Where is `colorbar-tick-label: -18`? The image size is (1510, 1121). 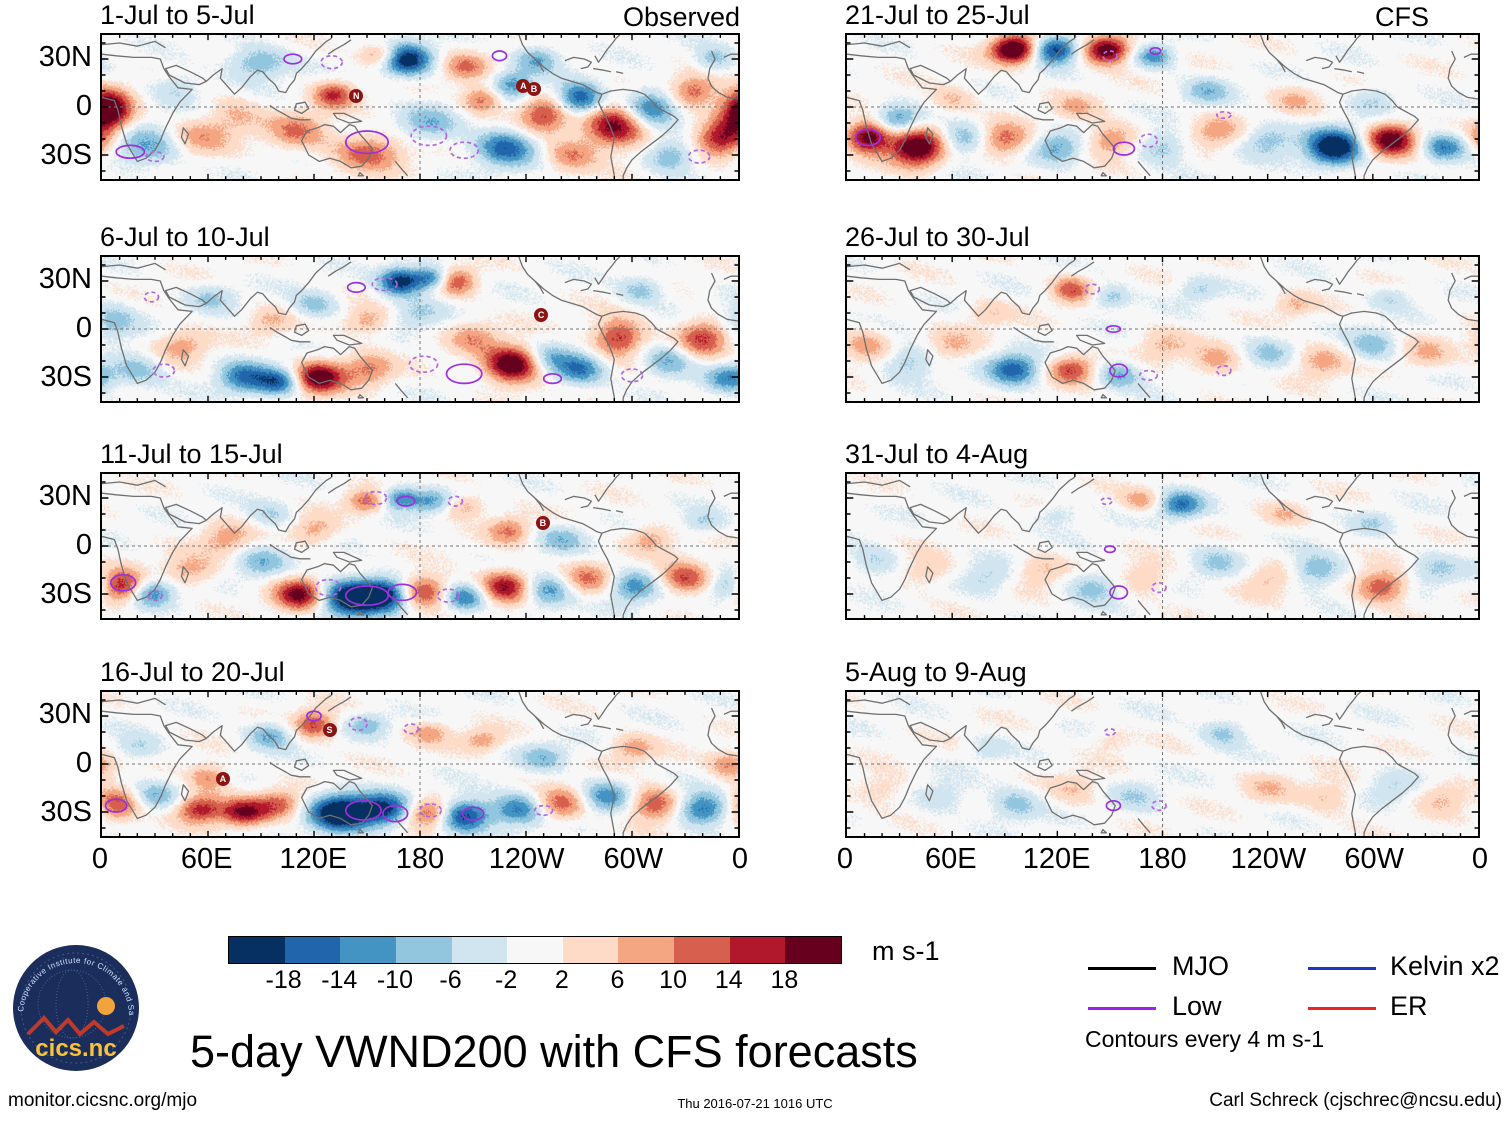
colorbar-tick-label: -18 is located at coordinates (283, 980).